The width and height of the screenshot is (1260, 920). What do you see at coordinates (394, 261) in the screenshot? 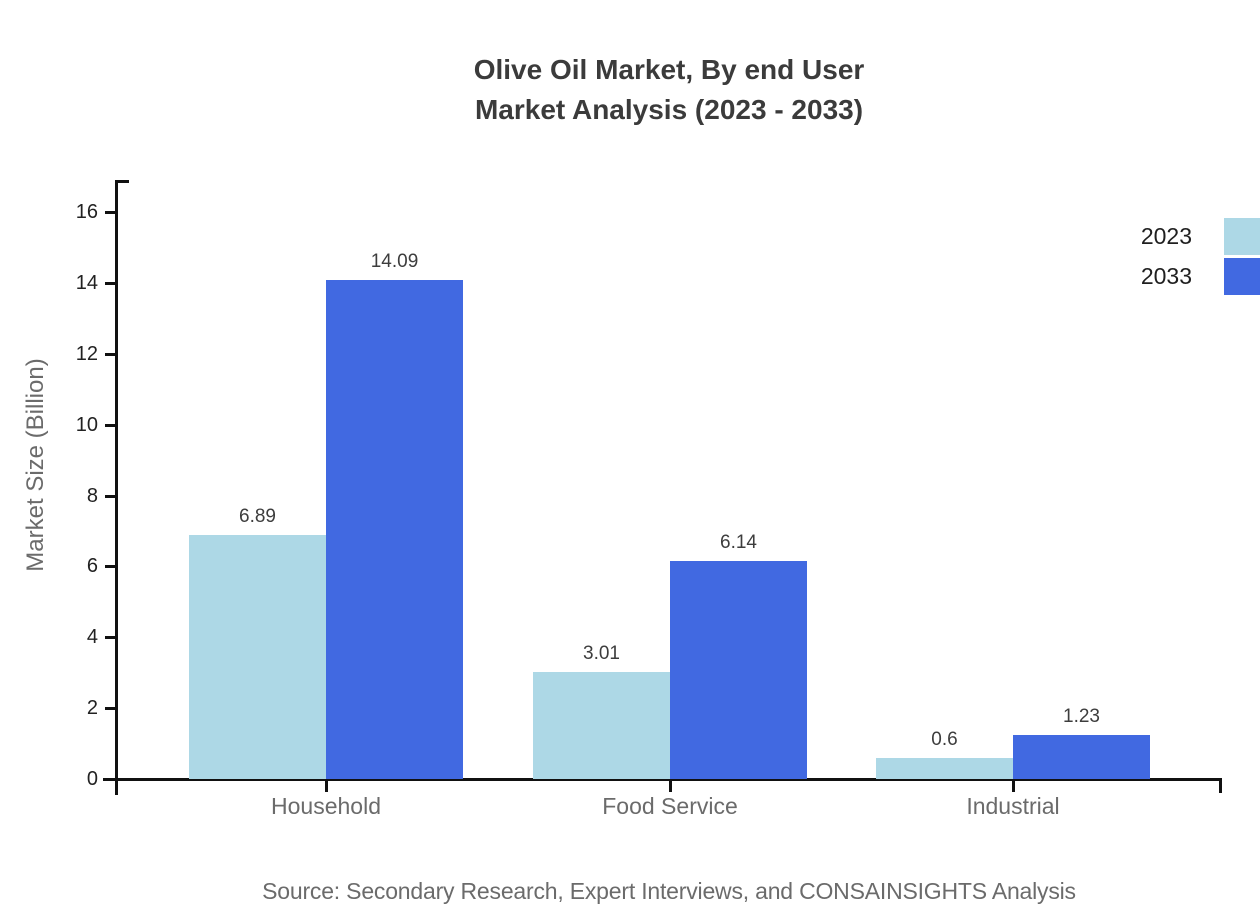
I see `bar-value-label: 14.09` at bounding box center [394, 261].